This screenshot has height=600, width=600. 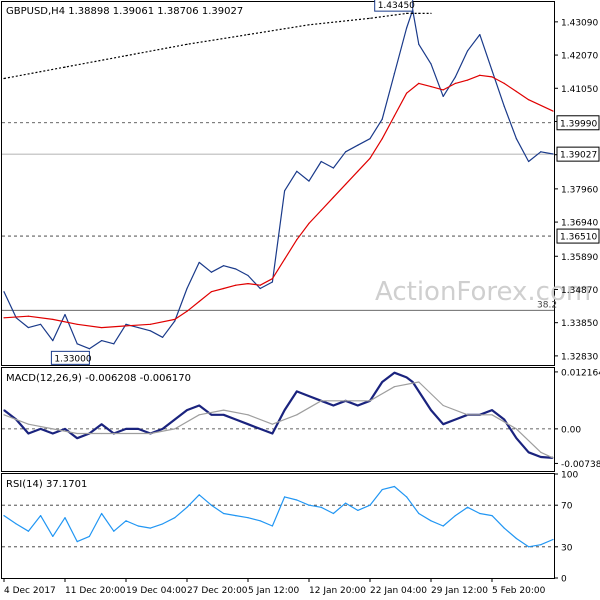 What do you see at coordinates (567, 548) in the screenshot?
I see `y-tick-label-2-2: 30` at bounding box center [567, 548].